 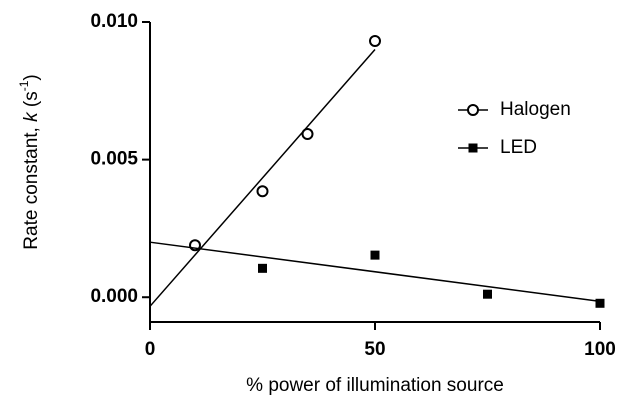 I want to click on y-label-close: ), so click(x=31, y=77).